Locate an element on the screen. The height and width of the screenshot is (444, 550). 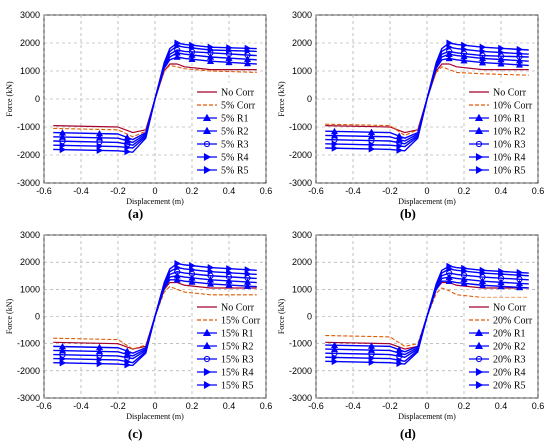
x-tick-label: -0.4 is located at coordinates (353, 406).